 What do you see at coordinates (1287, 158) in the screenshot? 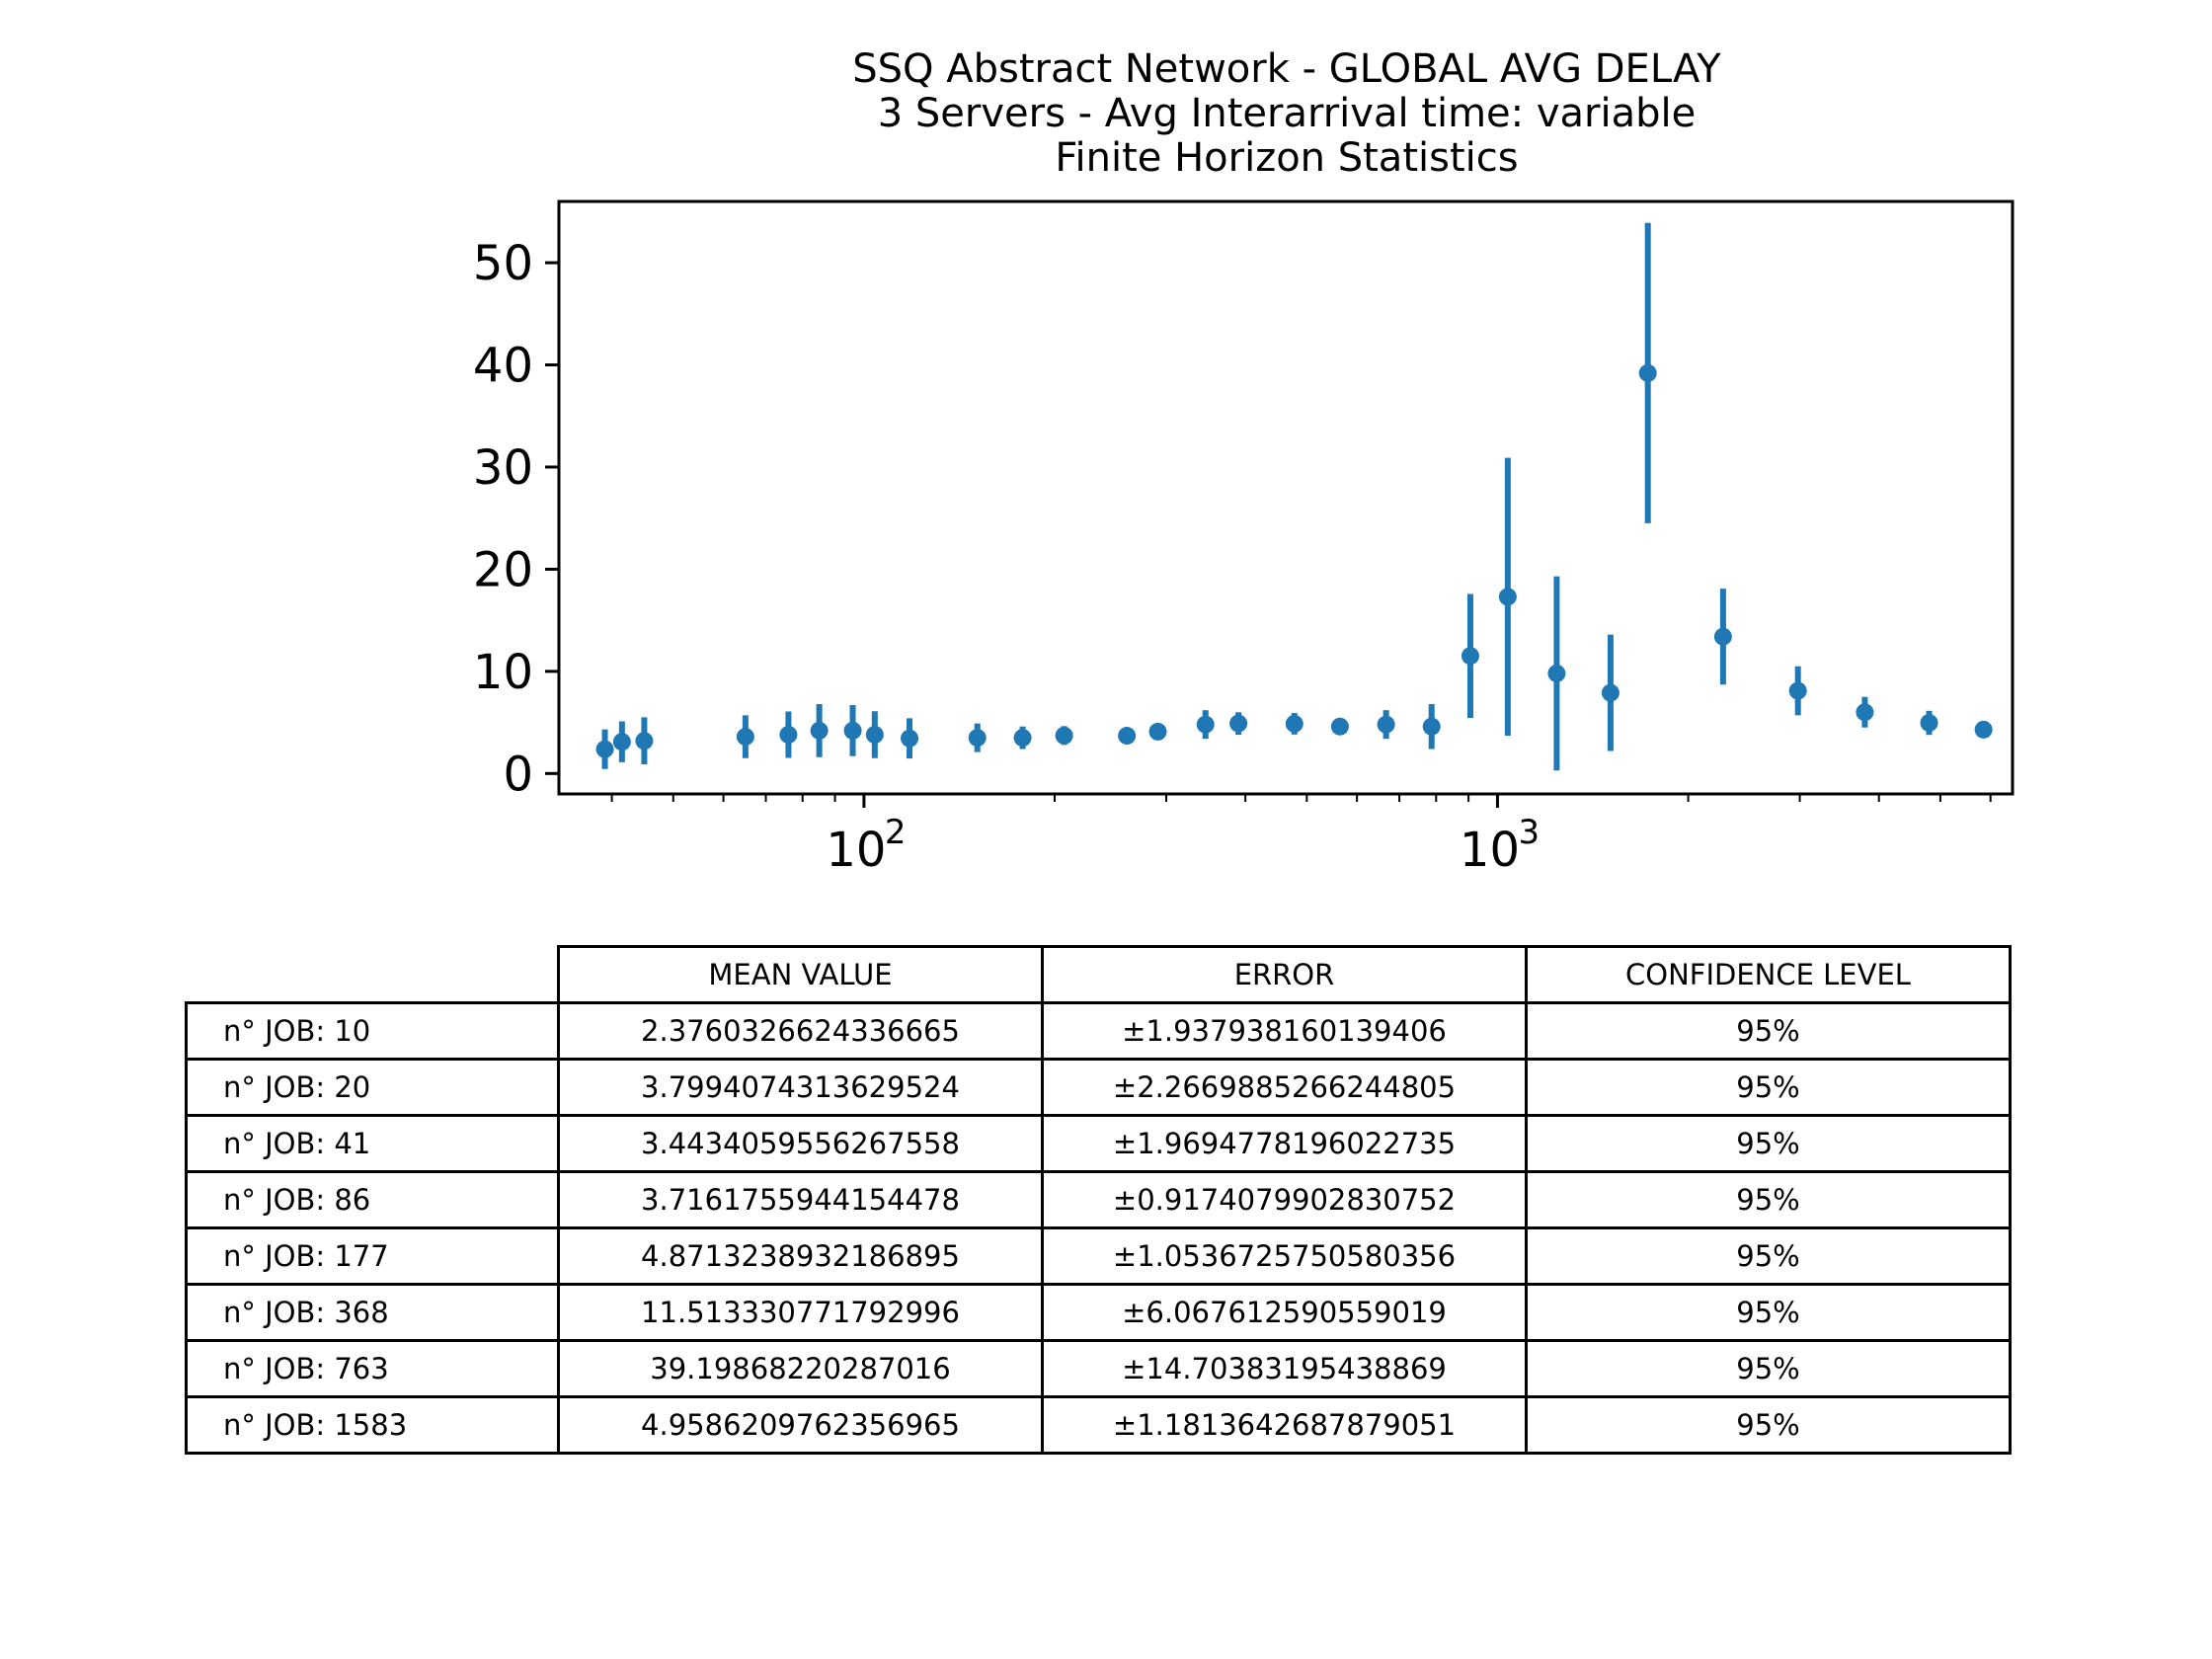
I see `chart-title-line-3: Finite Horizon Statistics` at bounding box center [1287, 158].